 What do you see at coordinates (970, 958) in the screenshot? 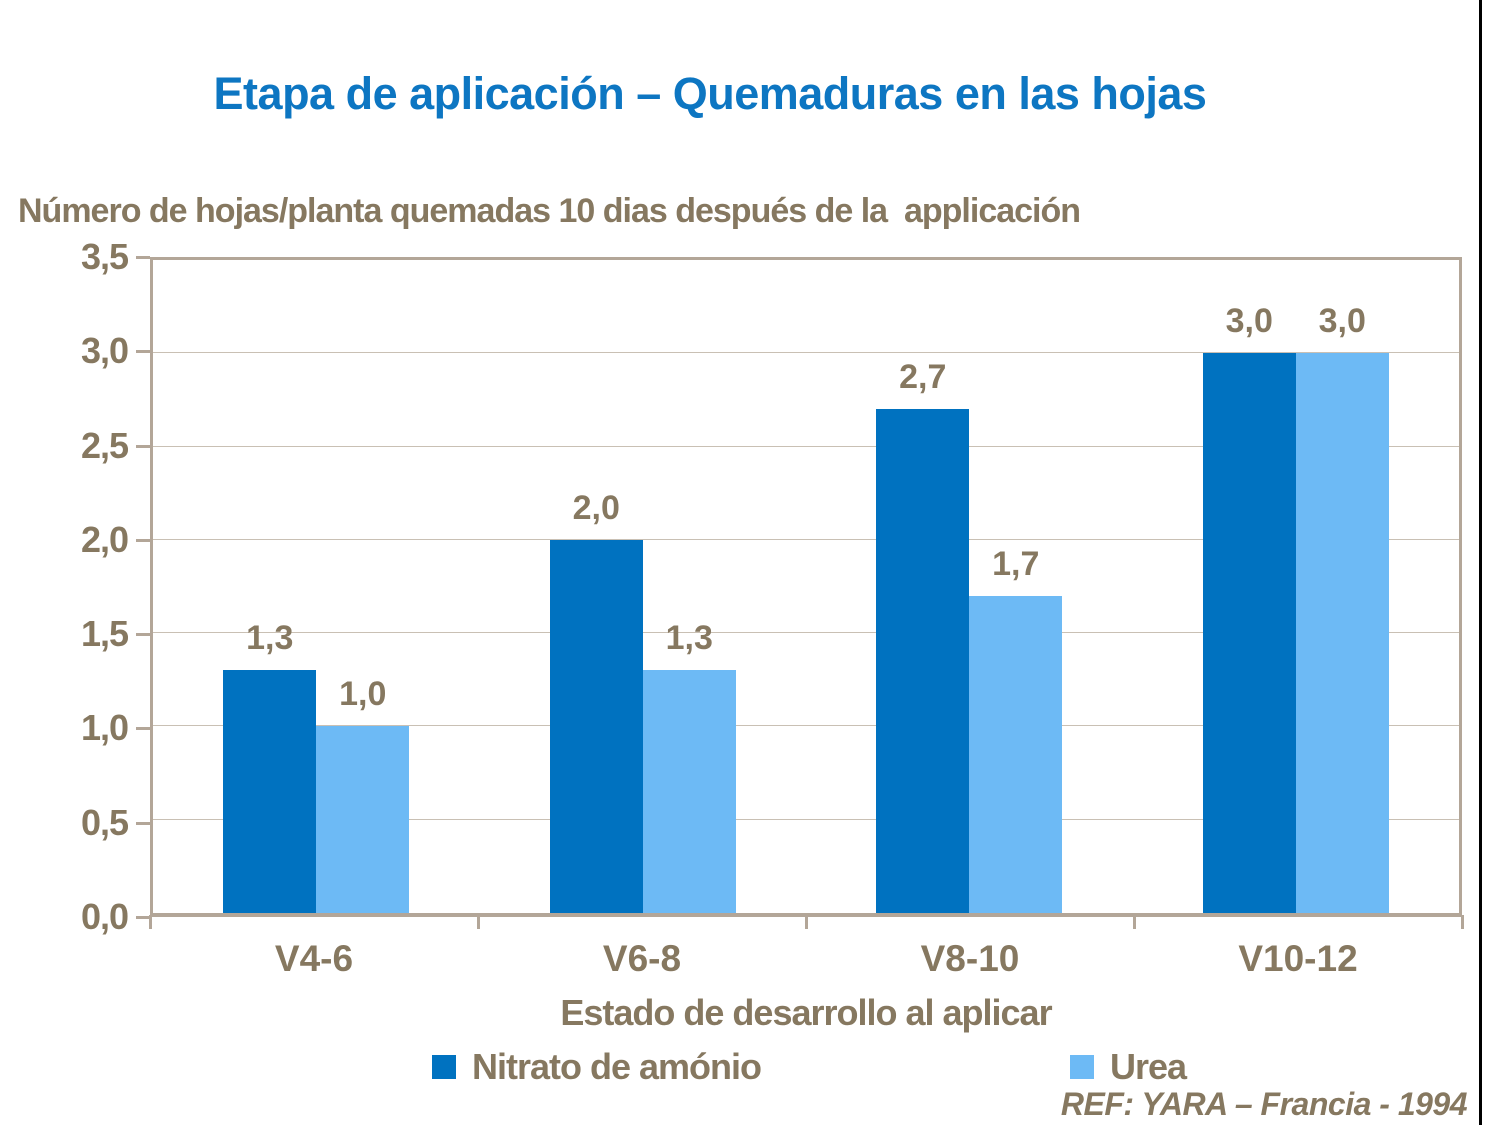
I see `x-category-label: V8-10` at bounding box center [970, 958].